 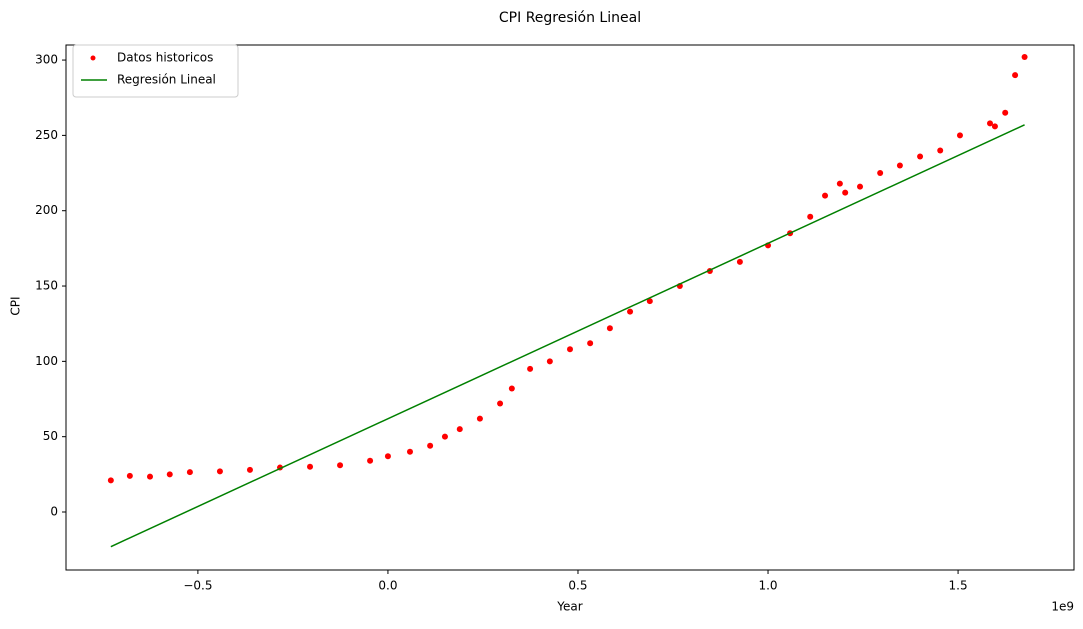 I want to click on x-offset-label: 1e9, so click(x=1062, y=607).